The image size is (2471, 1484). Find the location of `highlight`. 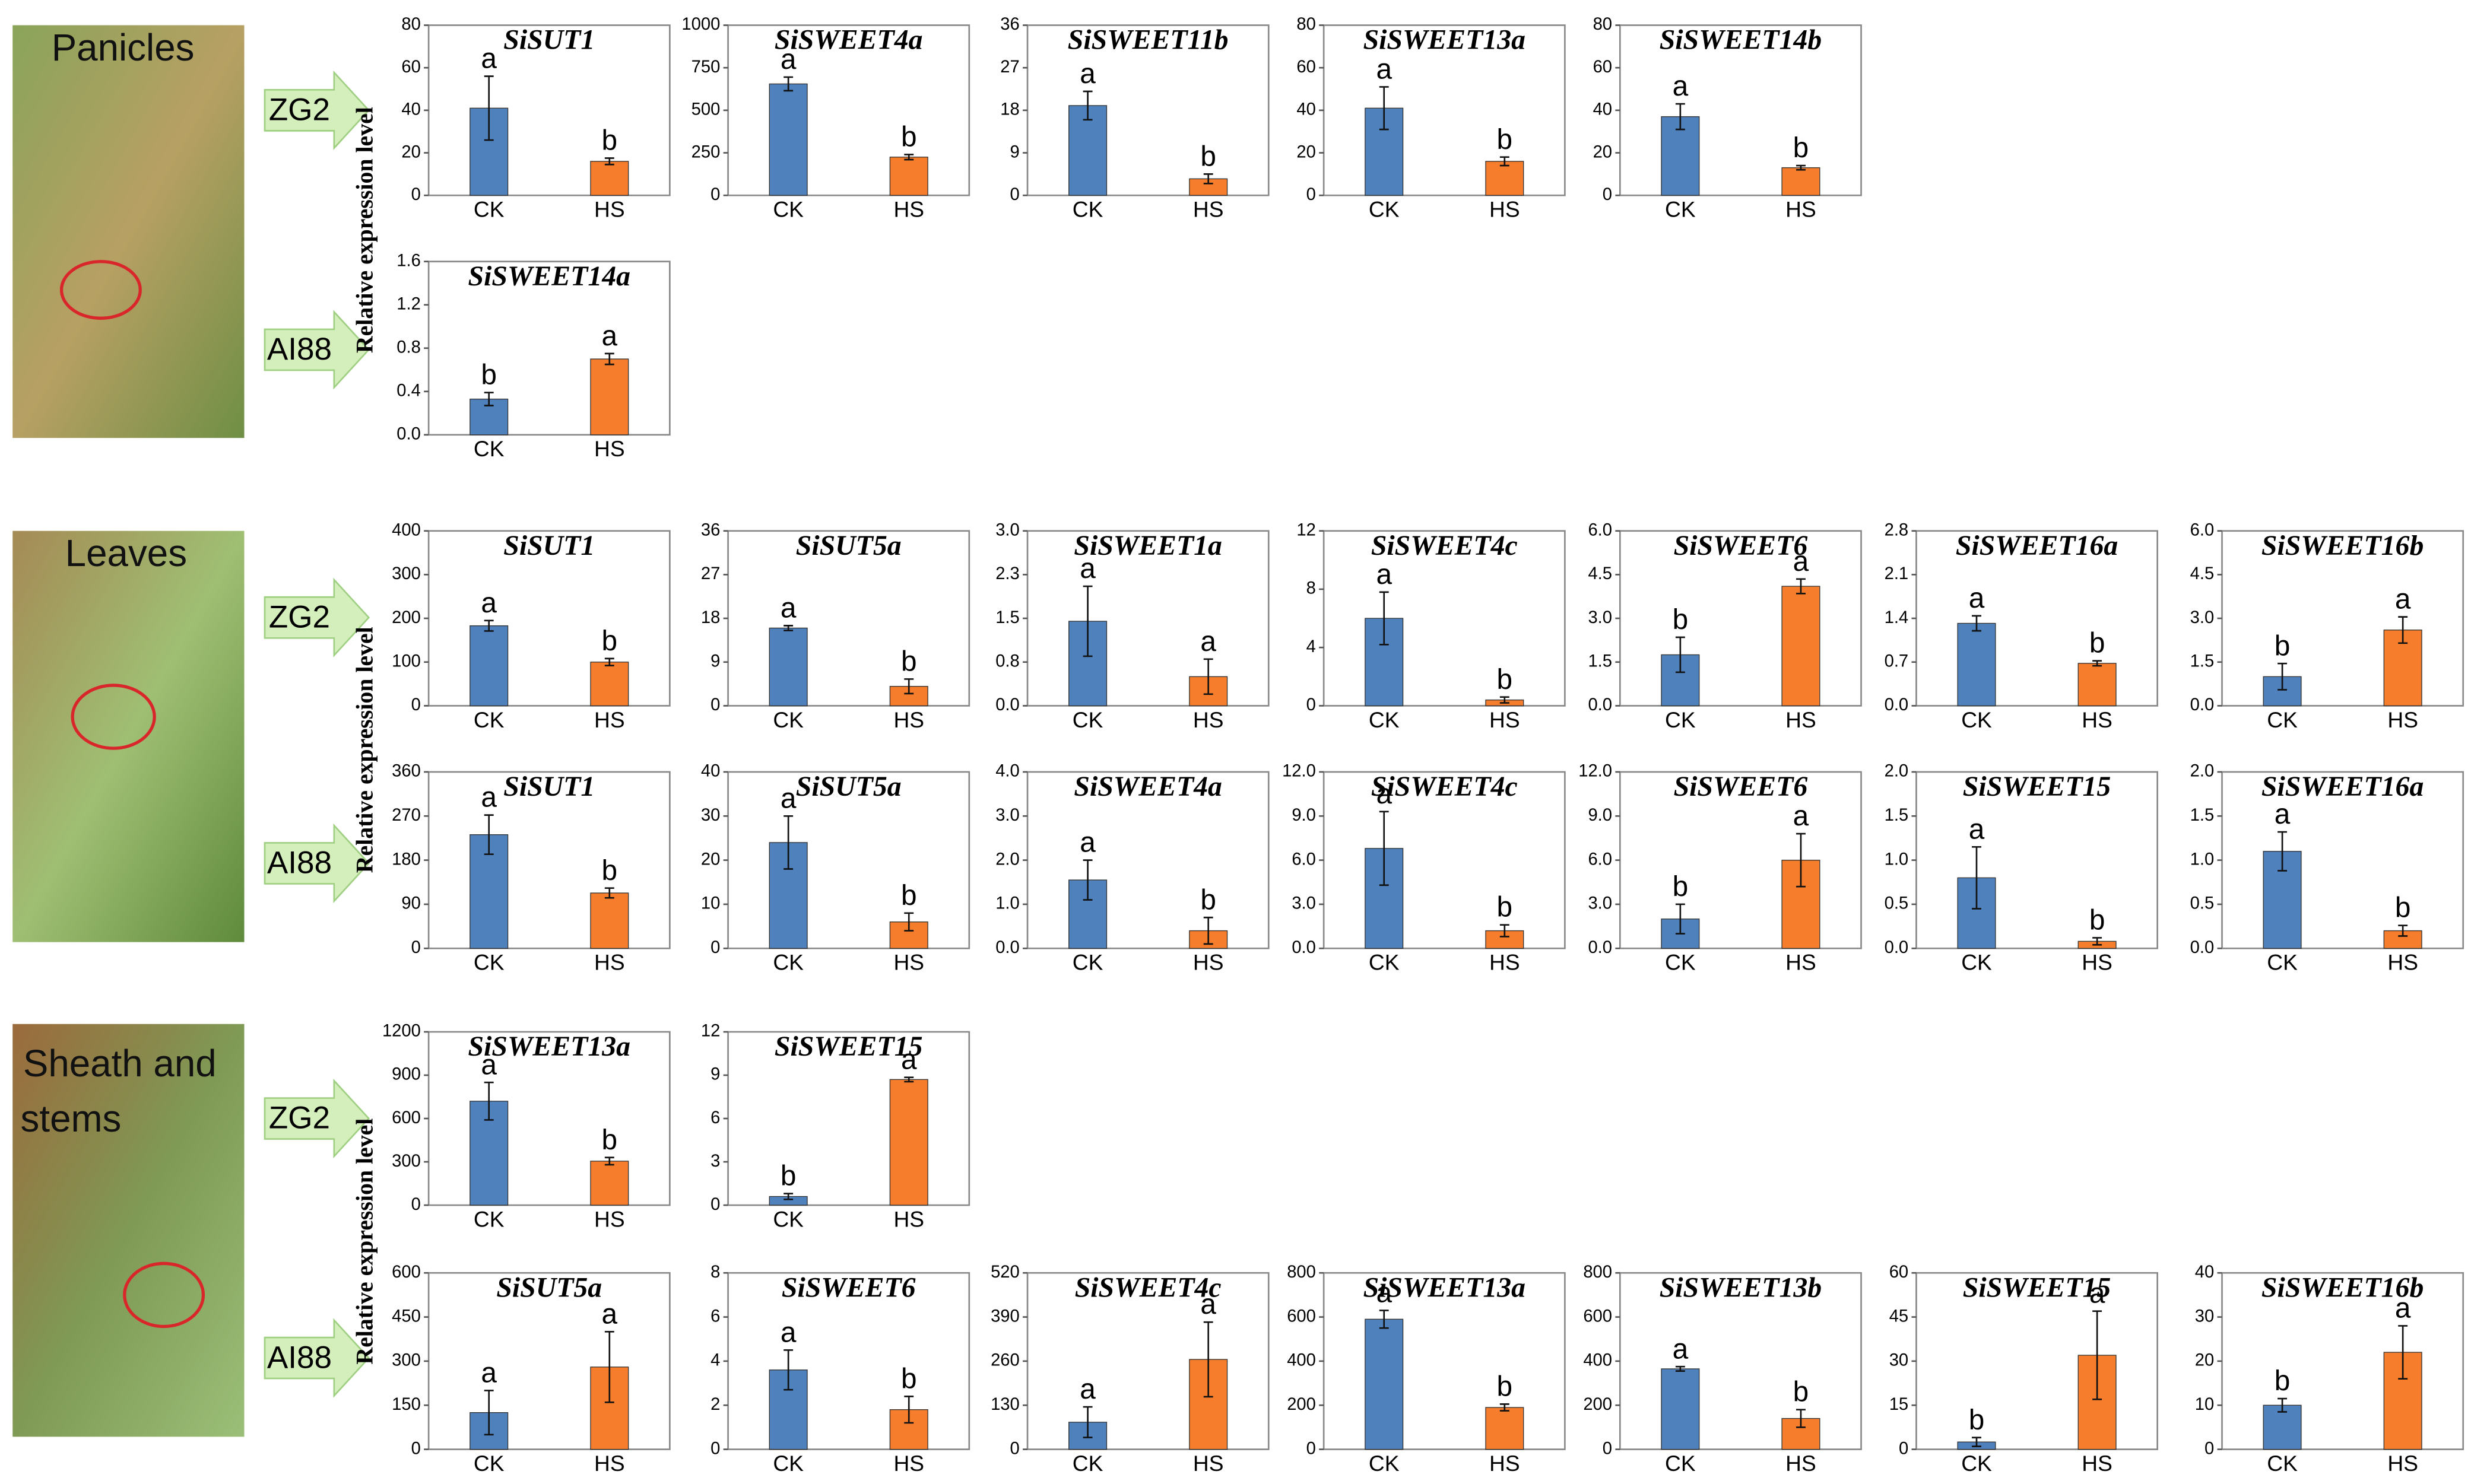

highlight is located at coordinates (164, 1295).